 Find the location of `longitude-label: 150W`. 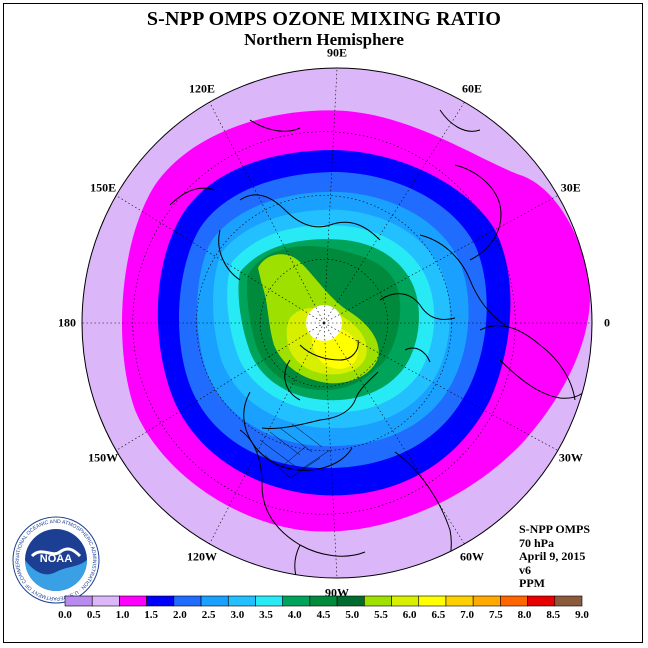

longitude-label: 150W is located at coordinates (103, 457).